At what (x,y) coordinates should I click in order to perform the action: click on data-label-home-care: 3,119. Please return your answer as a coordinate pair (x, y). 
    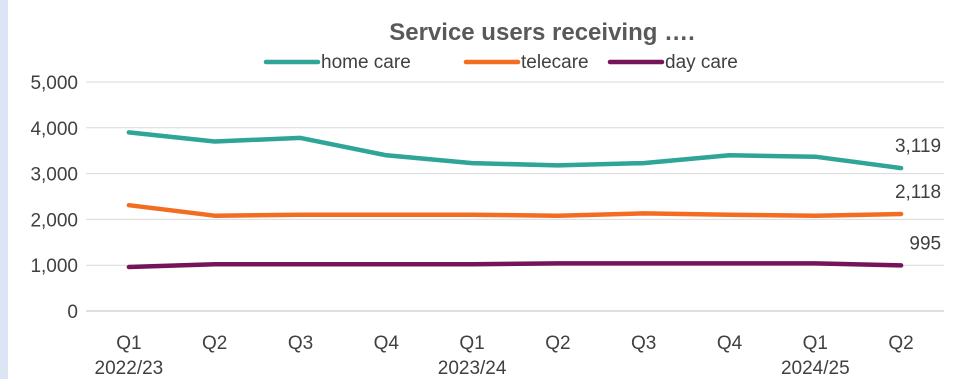
    Looking at the image, I should click on (918, 146).